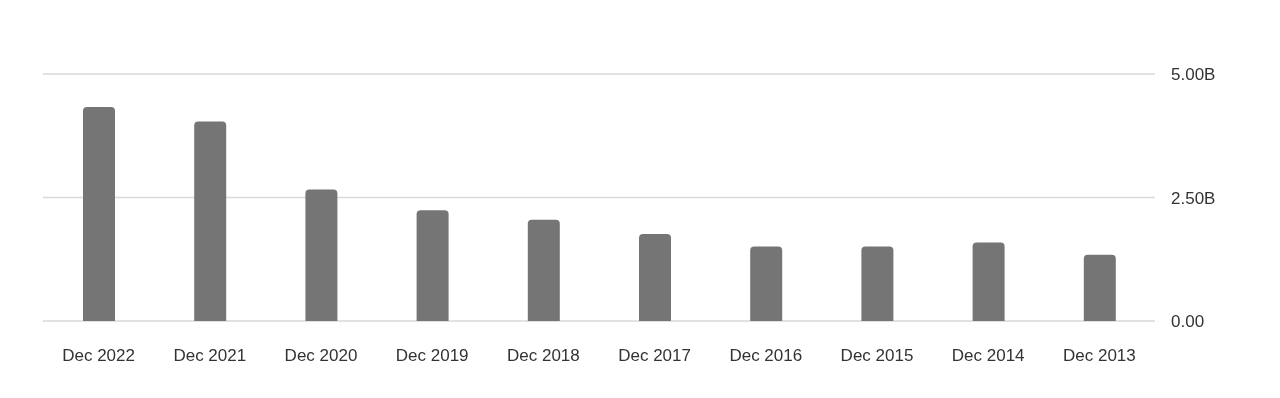 Image resolution: width=1280 pixels, height=398 pixels. What do you see at coordinates (1193, 75) in the screenshot?
I see `y-tick-label: 5.00B` at bounding box center [1193, 75].